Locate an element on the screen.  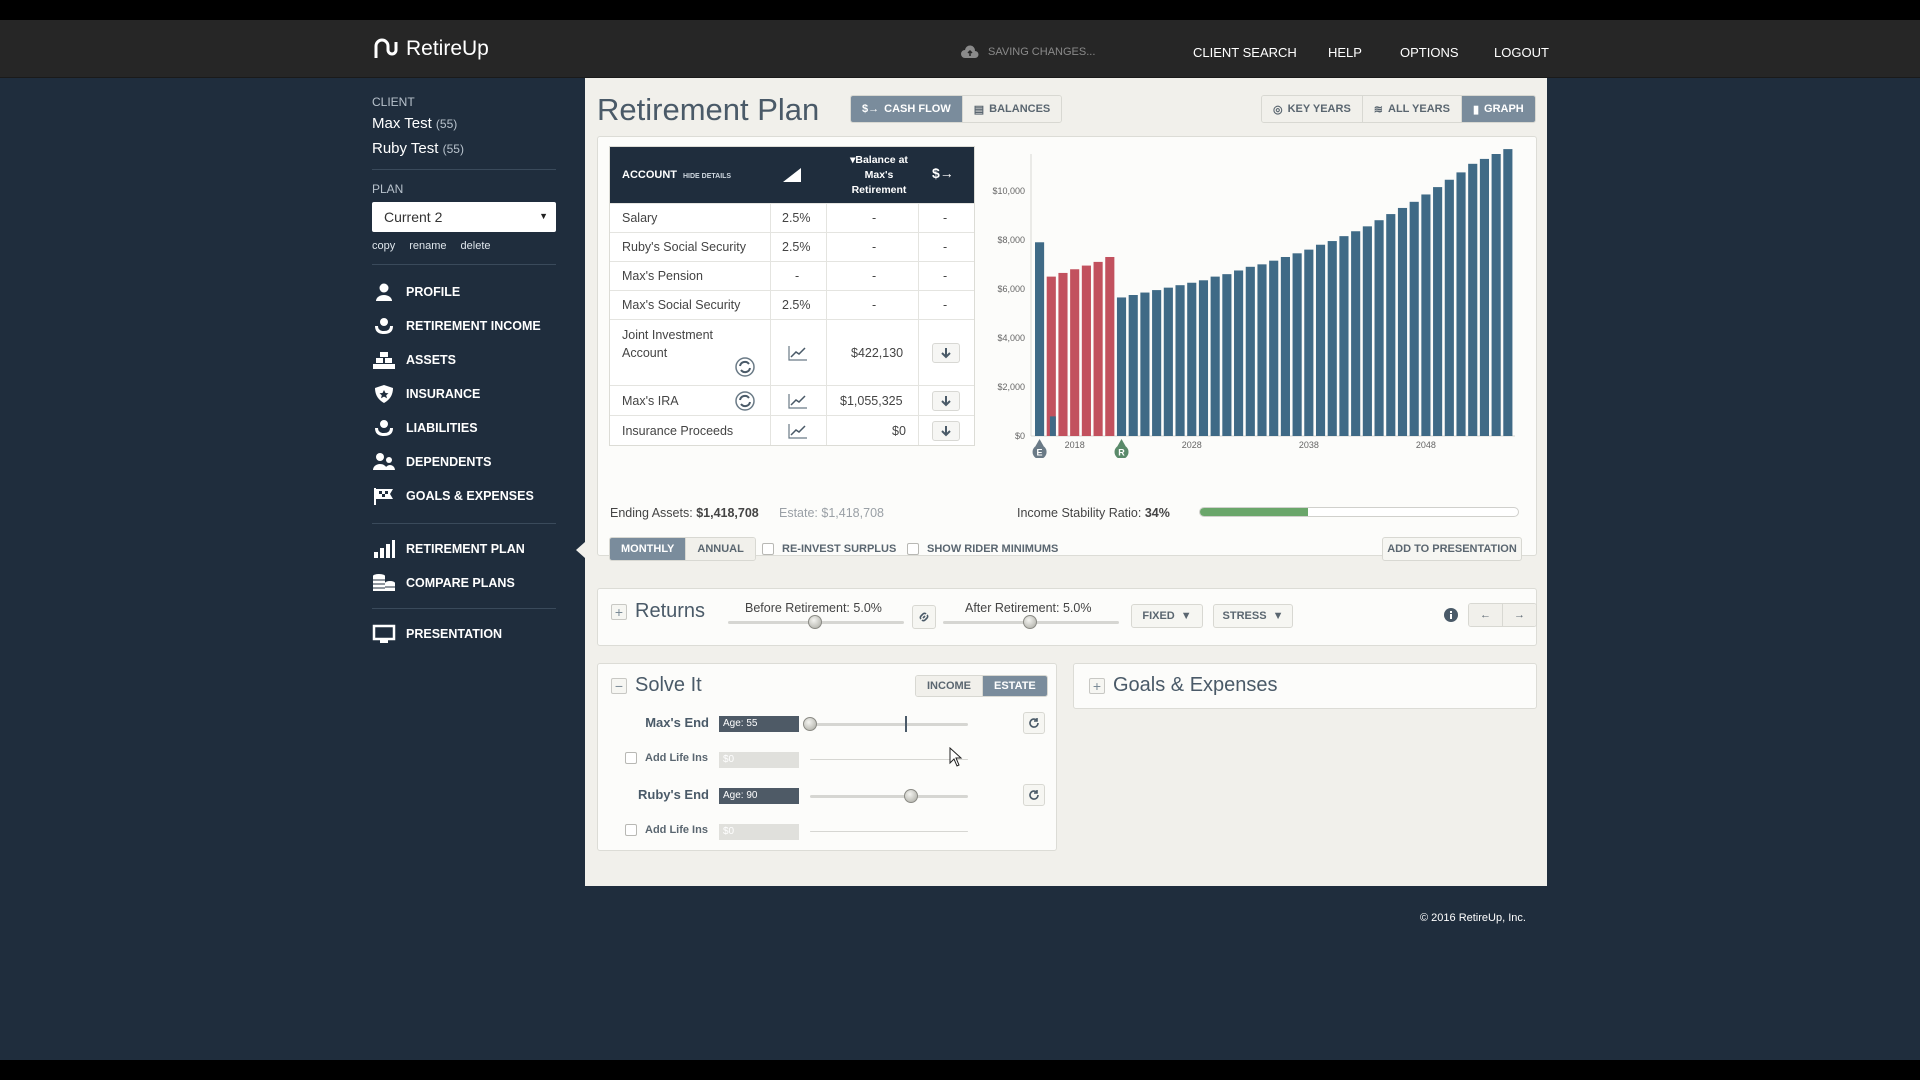
arrow-right-icon: → is located at coordinates (1519, 615).